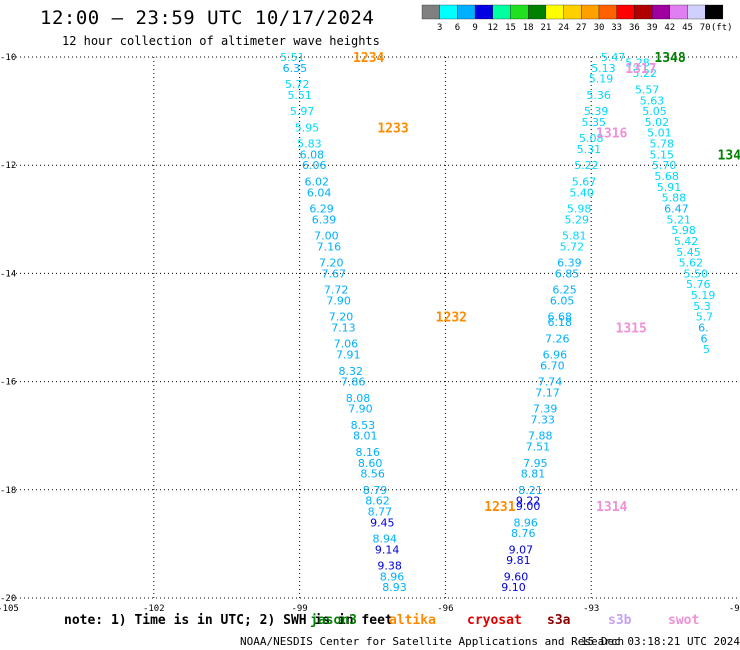 This screenshot has height=650, width=740. Describe the element at coordinates (525, 522) in the screenshot. I see `wave-height-point: 8.96` at that location.